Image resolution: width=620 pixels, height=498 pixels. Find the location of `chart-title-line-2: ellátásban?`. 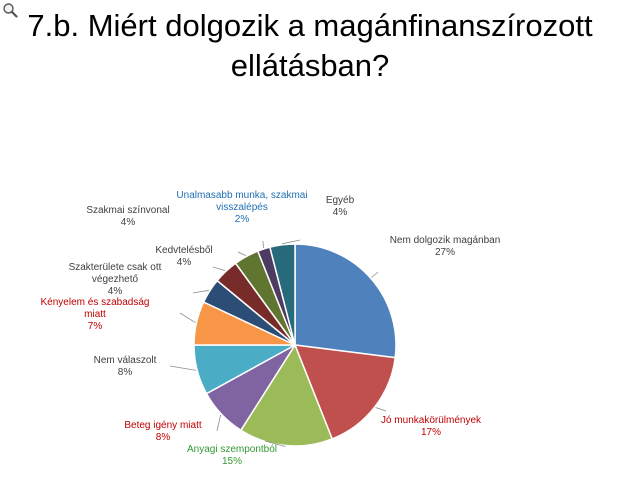

chart-title-line-2: ellátásban? is located at coordinates (310, 65).